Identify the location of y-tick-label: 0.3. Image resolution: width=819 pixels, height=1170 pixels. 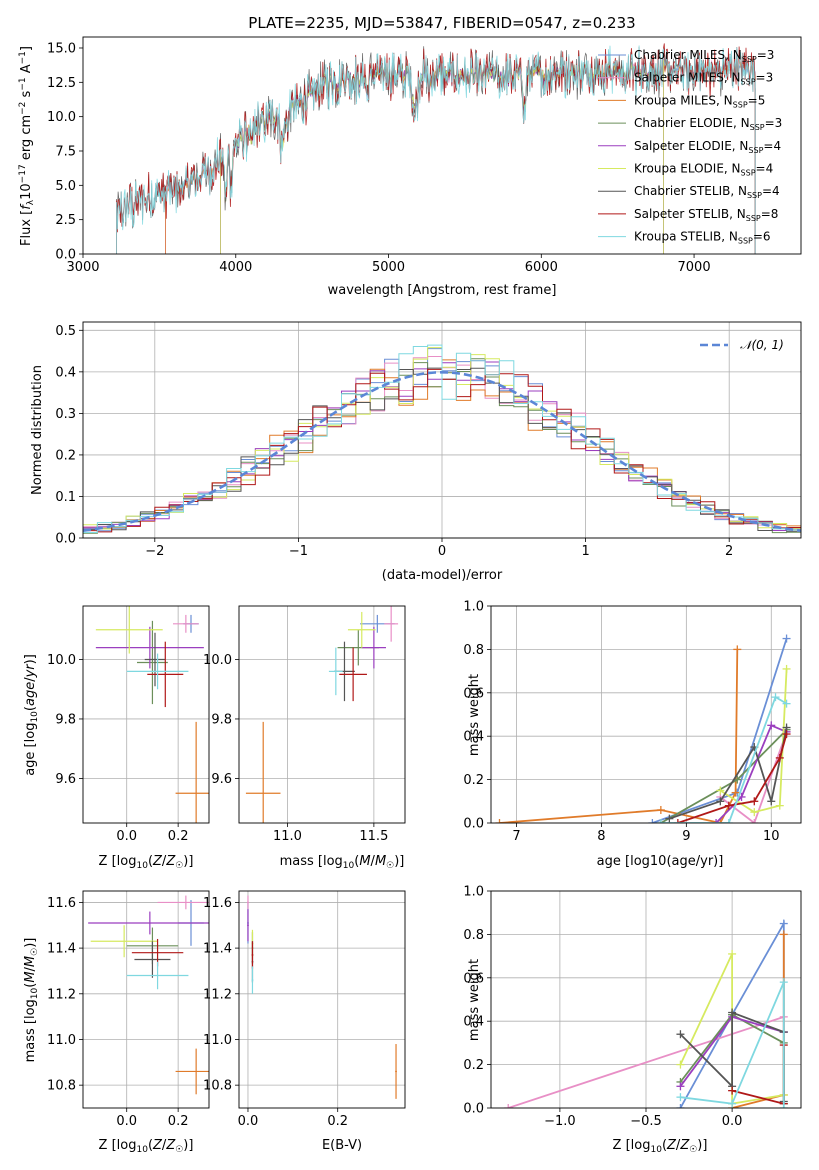
(65, 414).